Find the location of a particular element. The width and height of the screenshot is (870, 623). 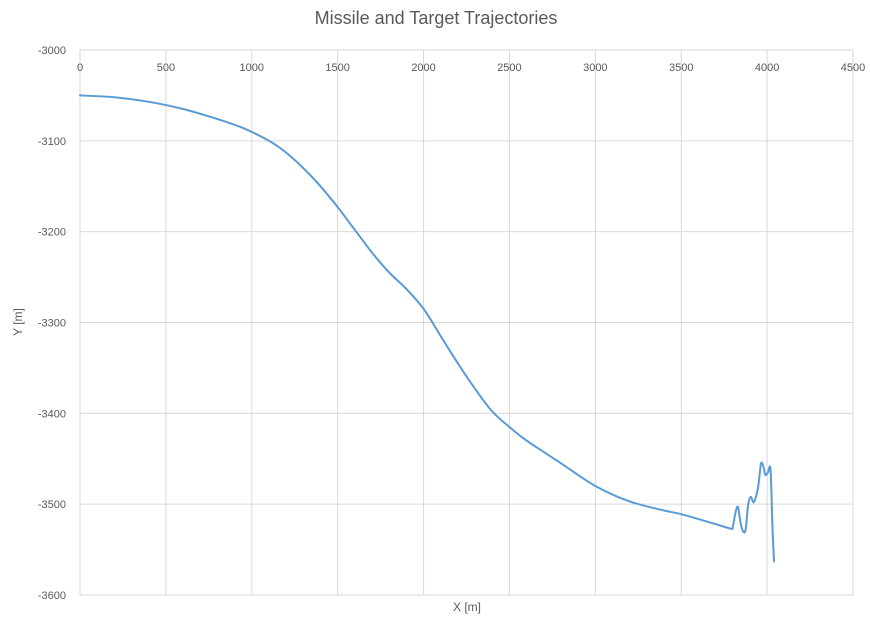

y-tick-label: -3200 is located at coordinates (52, 233).